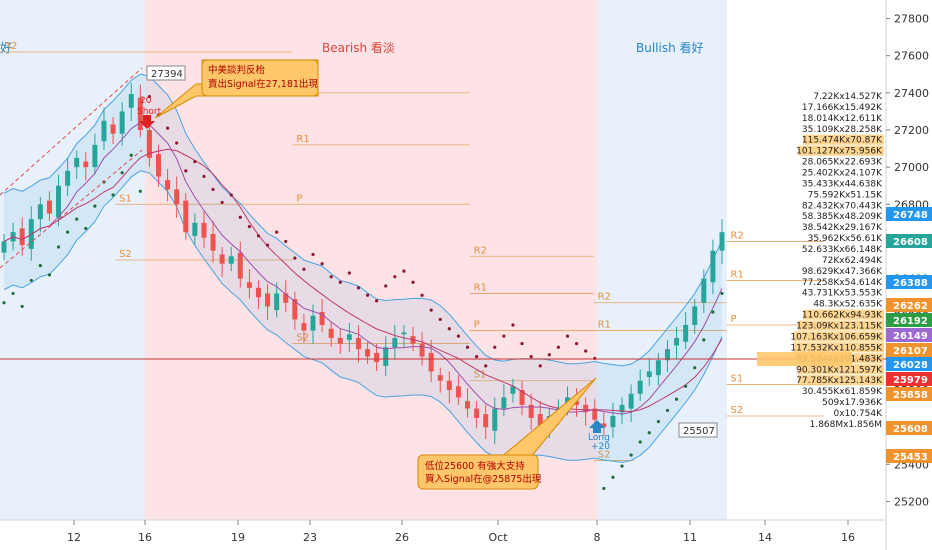  I want to click on time-tick-label: Oct, so click(498, 537).